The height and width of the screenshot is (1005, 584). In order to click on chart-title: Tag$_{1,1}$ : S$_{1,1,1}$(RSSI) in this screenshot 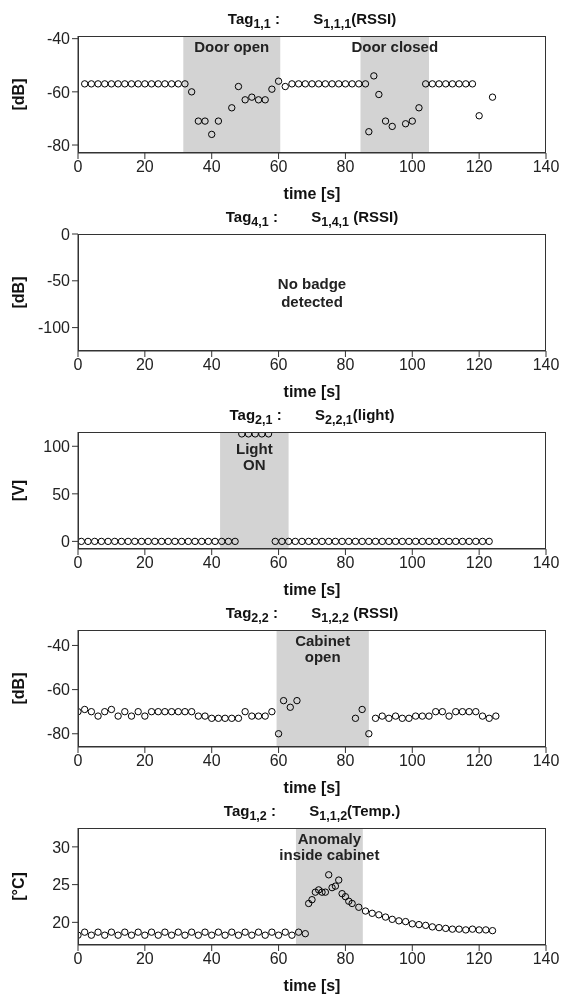, I will do `click(312, 20)`.